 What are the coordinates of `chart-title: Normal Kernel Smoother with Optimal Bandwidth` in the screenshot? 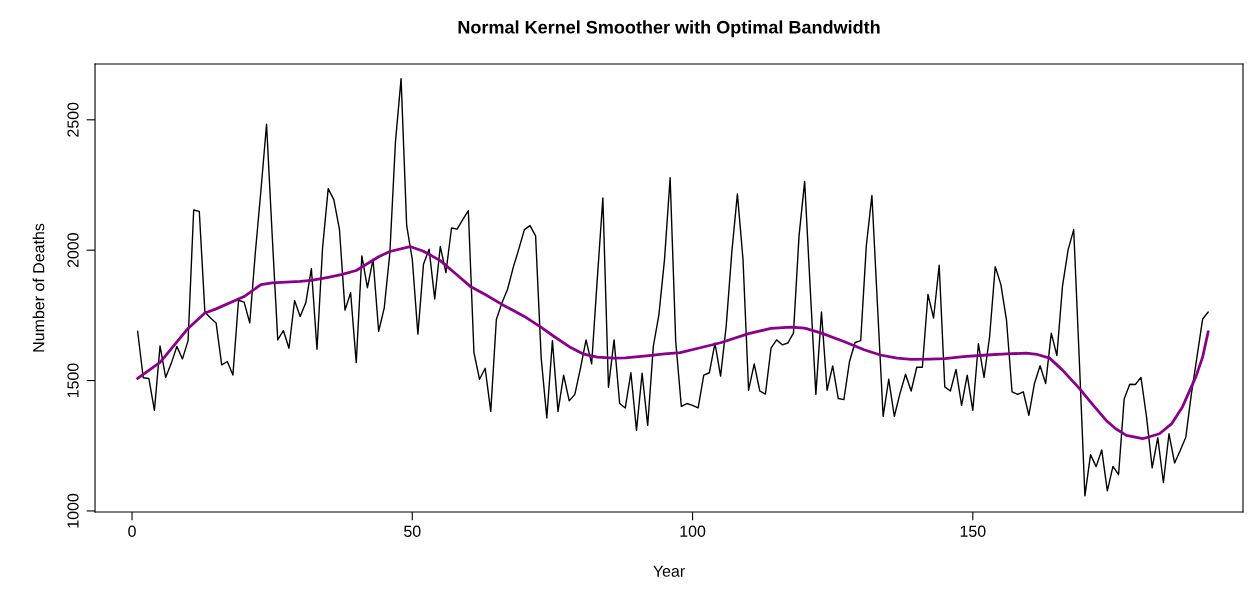 It's located at (669, 29).